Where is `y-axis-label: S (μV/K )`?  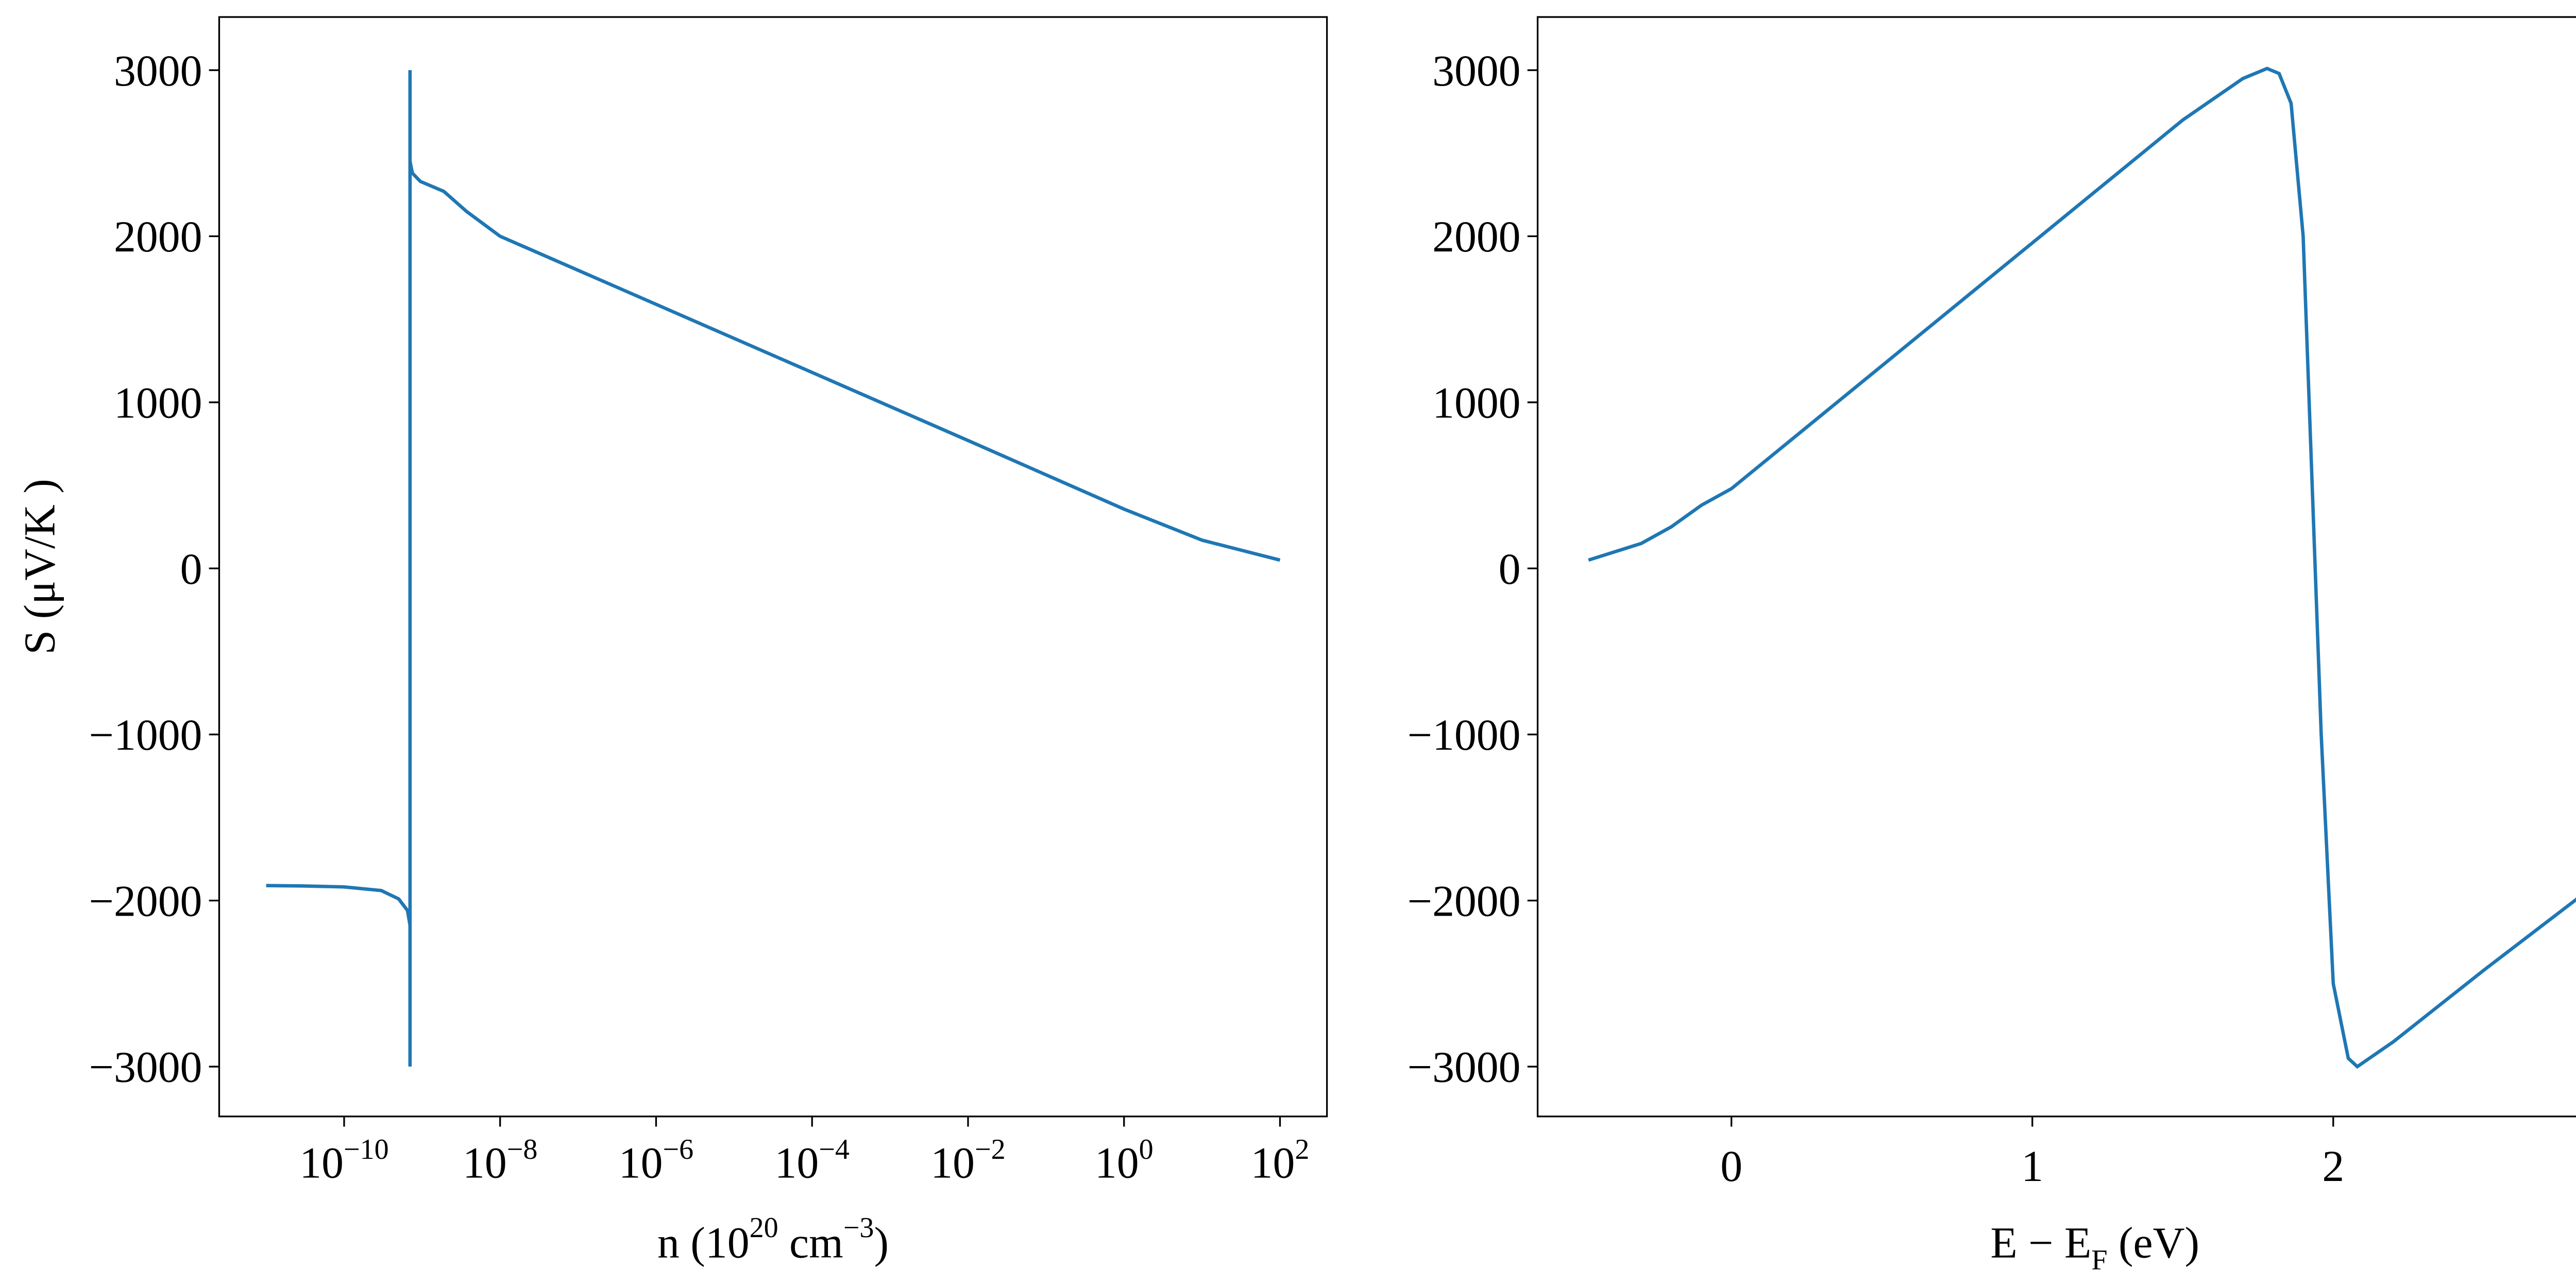
y-axis-label: S (μV/K ) is located at coordinates (39, 566).